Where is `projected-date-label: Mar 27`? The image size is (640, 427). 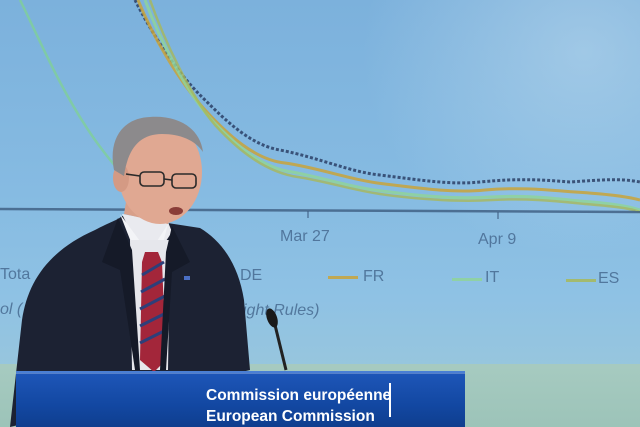 projected-date-label: Mar 27 is located at coordinates (305, 236).